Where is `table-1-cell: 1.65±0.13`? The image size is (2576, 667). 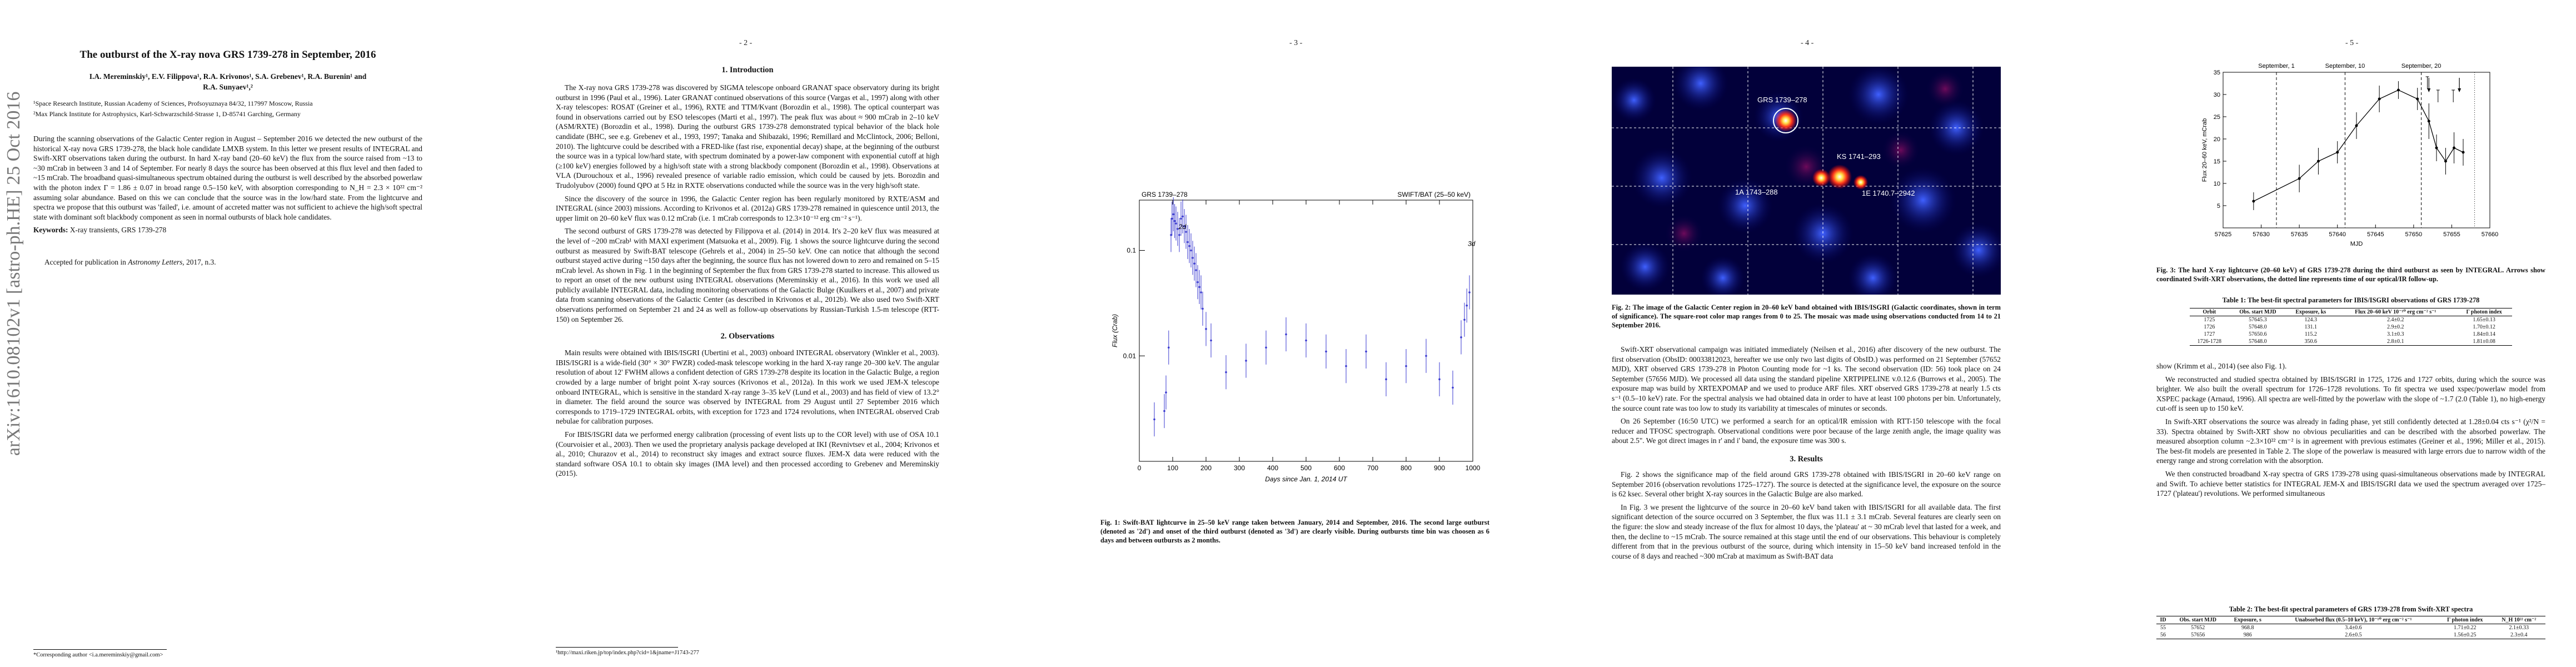
table-1-cell: 1.65±0.13 is located at coordinates (2484, 320).